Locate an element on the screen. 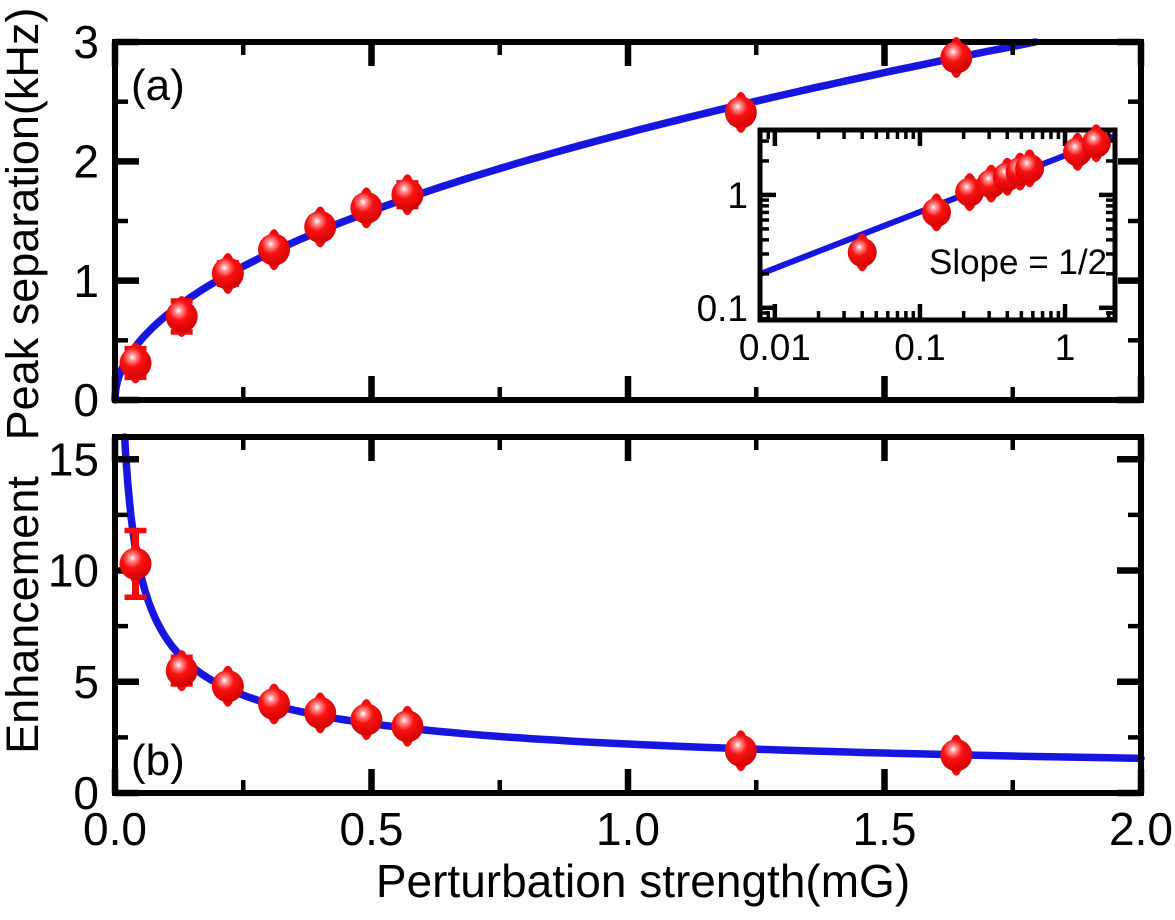  panel-a-y-axis-label: Peak separation(kHz) is located at coordinates (24, 224).